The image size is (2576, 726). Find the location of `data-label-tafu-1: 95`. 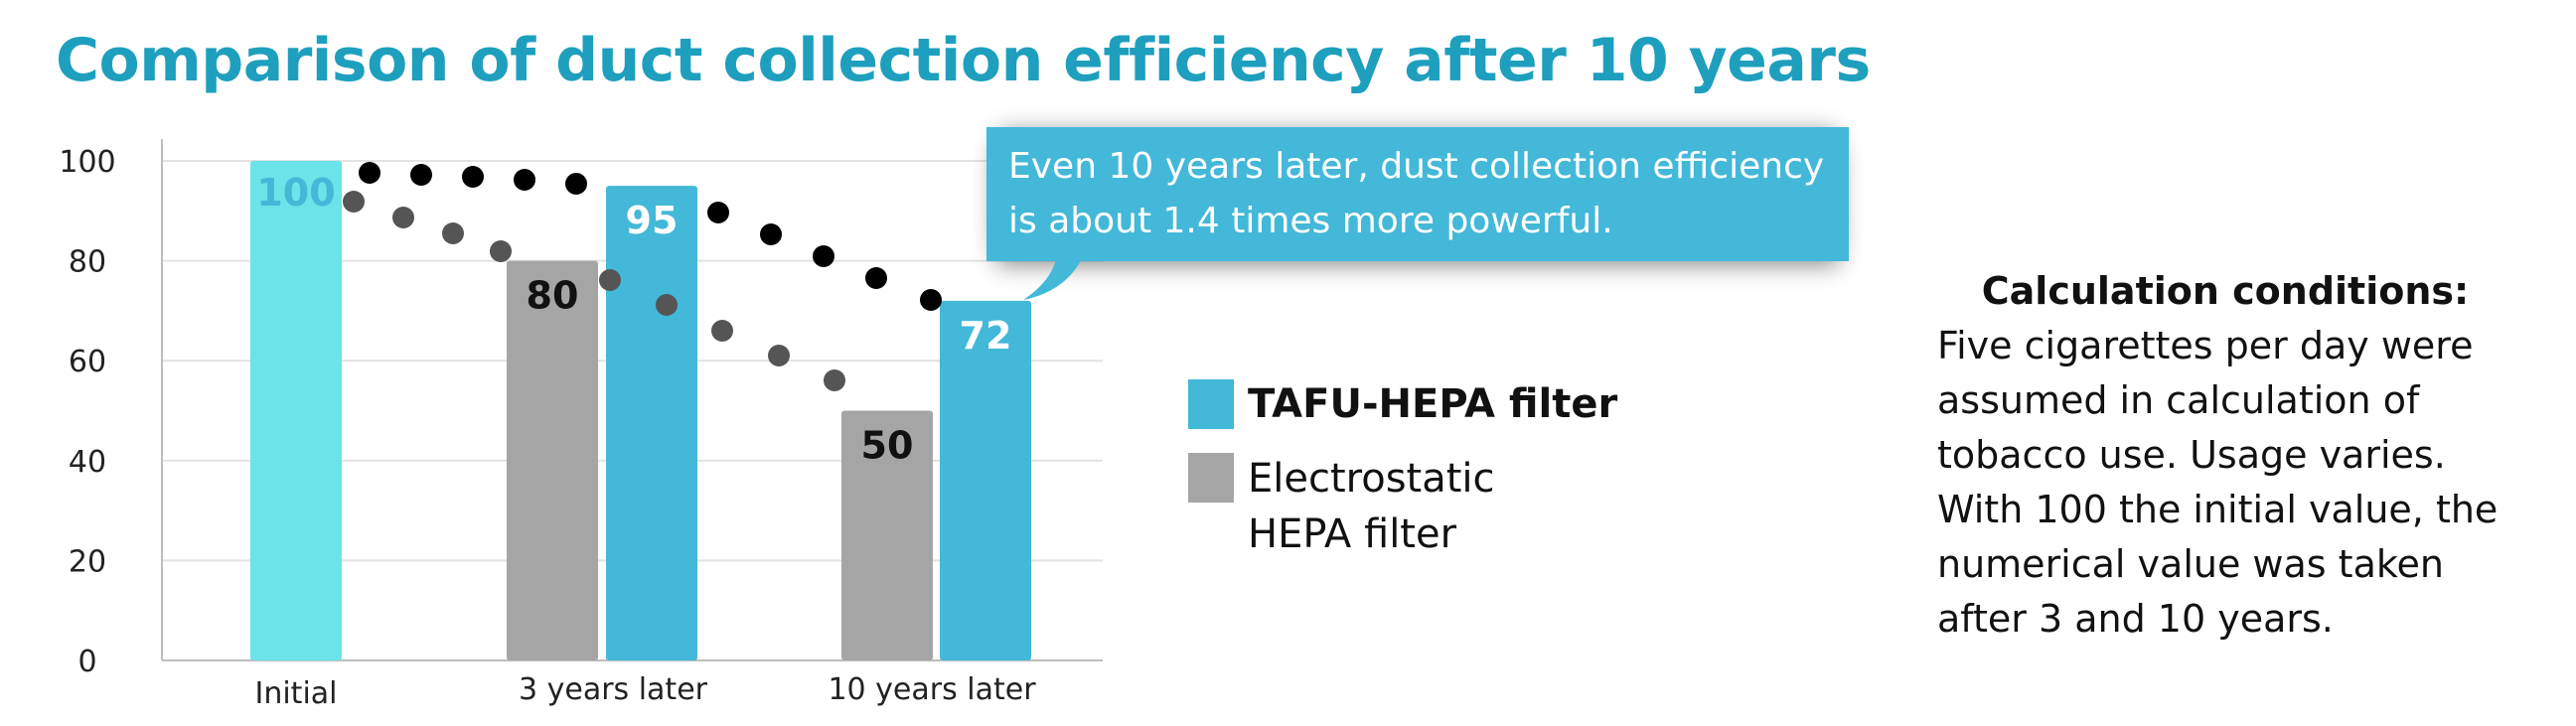

data-label-tafu-1: 95 is located at coordinates (652, 221).